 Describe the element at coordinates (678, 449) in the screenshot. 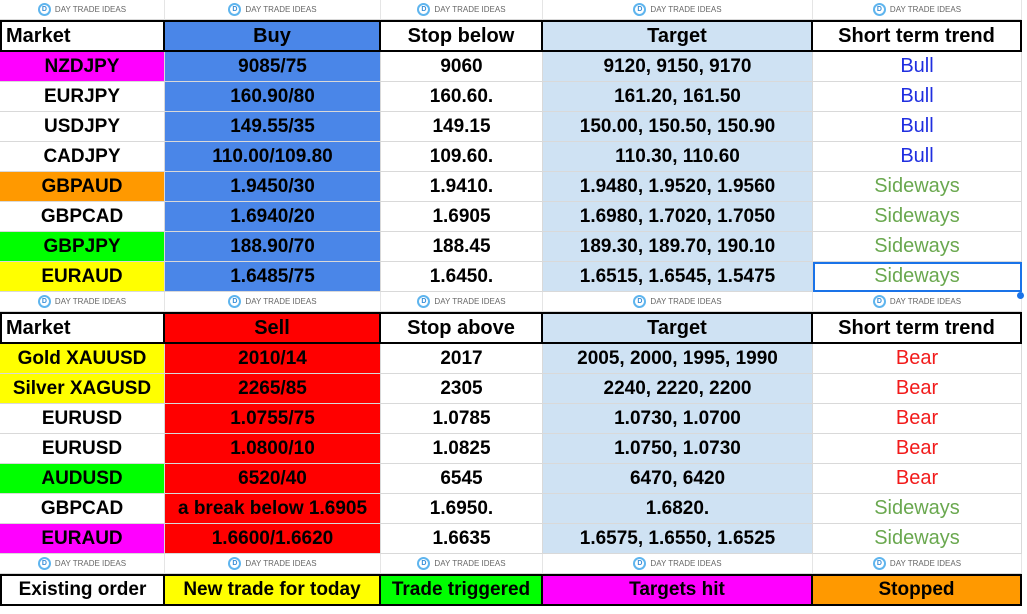

I see `target-cell: 1.0750, 1.0730` at that location.